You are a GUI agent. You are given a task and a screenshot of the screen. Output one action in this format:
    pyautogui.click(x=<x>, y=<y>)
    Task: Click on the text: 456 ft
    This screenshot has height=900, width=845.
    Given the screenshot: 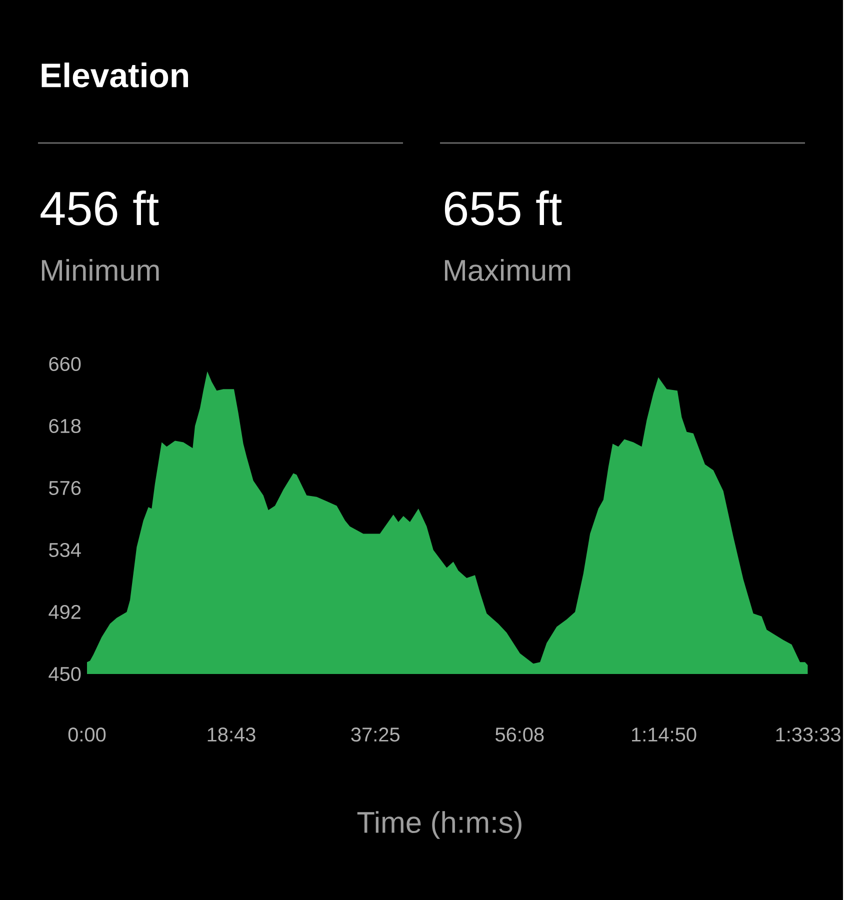 What is the action you would take?
    pyautogui.click(x=99, y=208)
    